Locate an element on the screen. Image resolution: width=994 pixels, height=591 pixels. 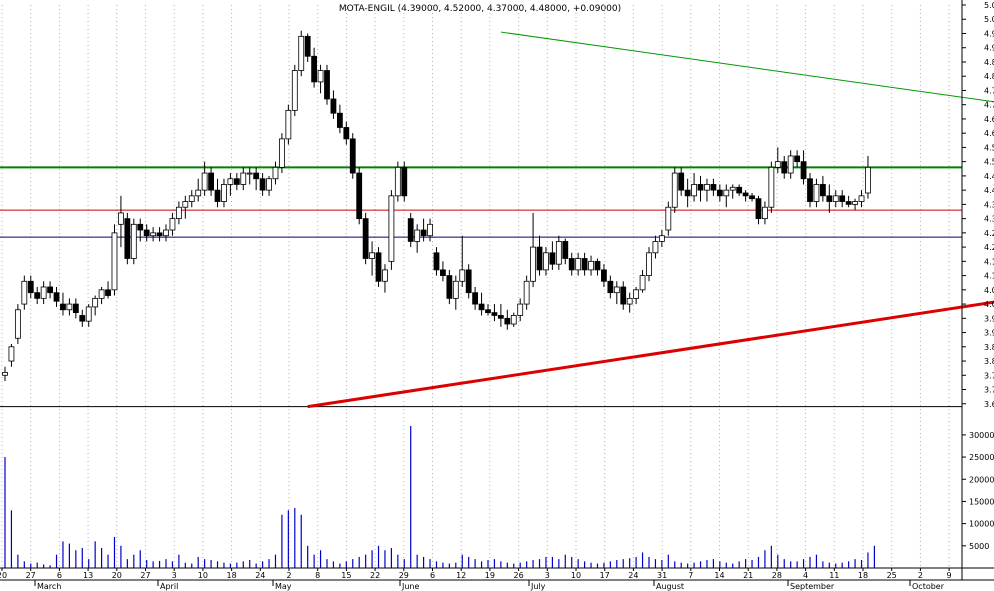
price-tick-label: 4.30 is located at coordinates (989, 219).